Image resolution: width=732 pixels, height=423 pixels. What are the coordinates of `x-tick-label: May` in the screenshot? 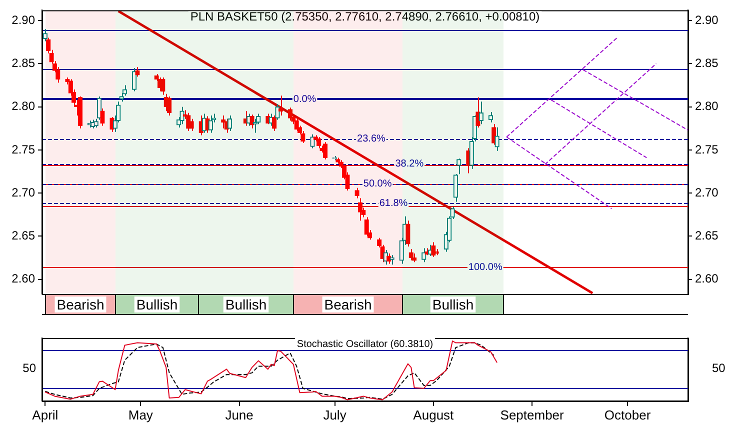 It's located at (141, 414).